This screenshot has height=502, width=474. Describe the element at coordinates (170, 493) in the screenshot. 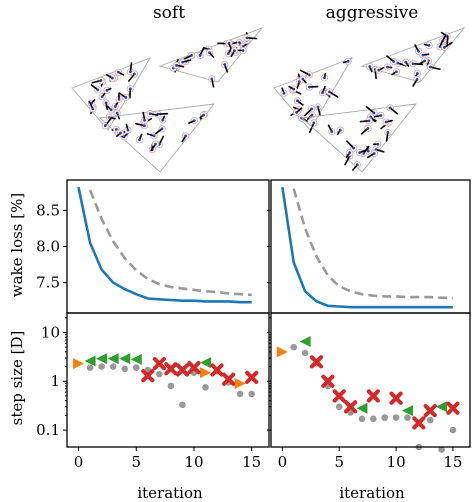

I see `xlabel-soft: iteration` at that location.